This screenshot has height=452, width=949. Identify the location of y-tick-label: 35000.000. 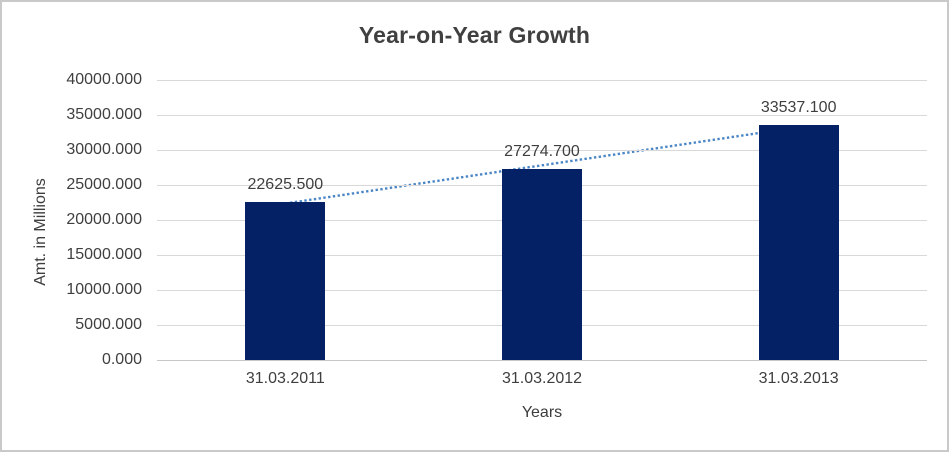
(104, 114).